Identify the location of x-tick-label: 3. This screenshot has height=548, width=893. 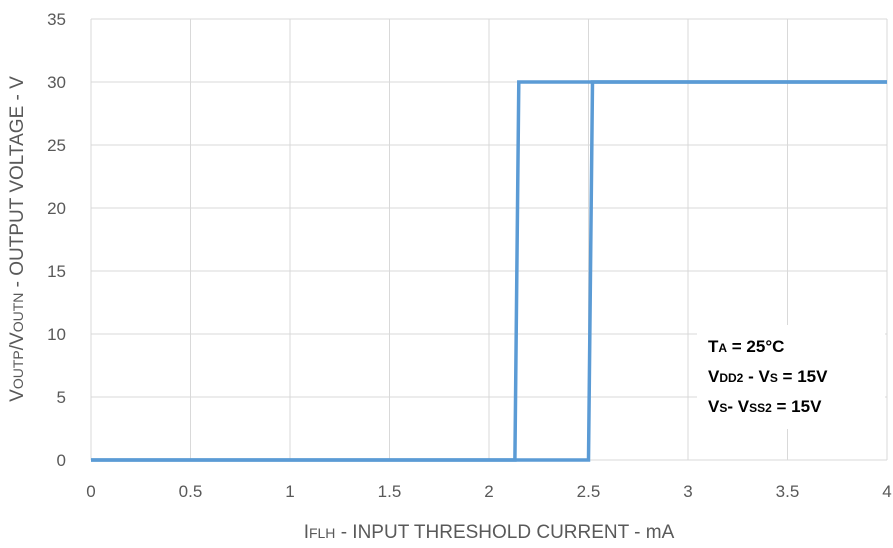
(687, 491).